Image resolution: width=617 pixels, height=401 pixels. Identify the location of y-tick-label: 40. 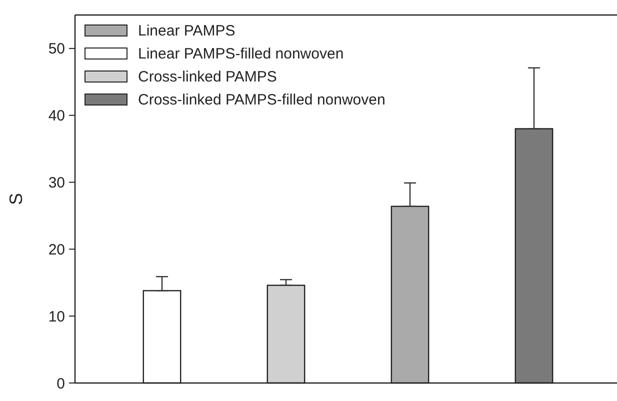
(56, 116).